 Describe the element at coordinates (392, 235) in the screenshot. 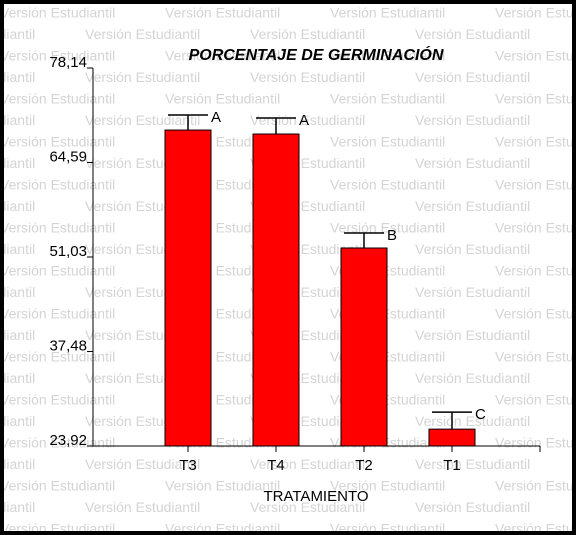

I see `annotation: B` at that location.